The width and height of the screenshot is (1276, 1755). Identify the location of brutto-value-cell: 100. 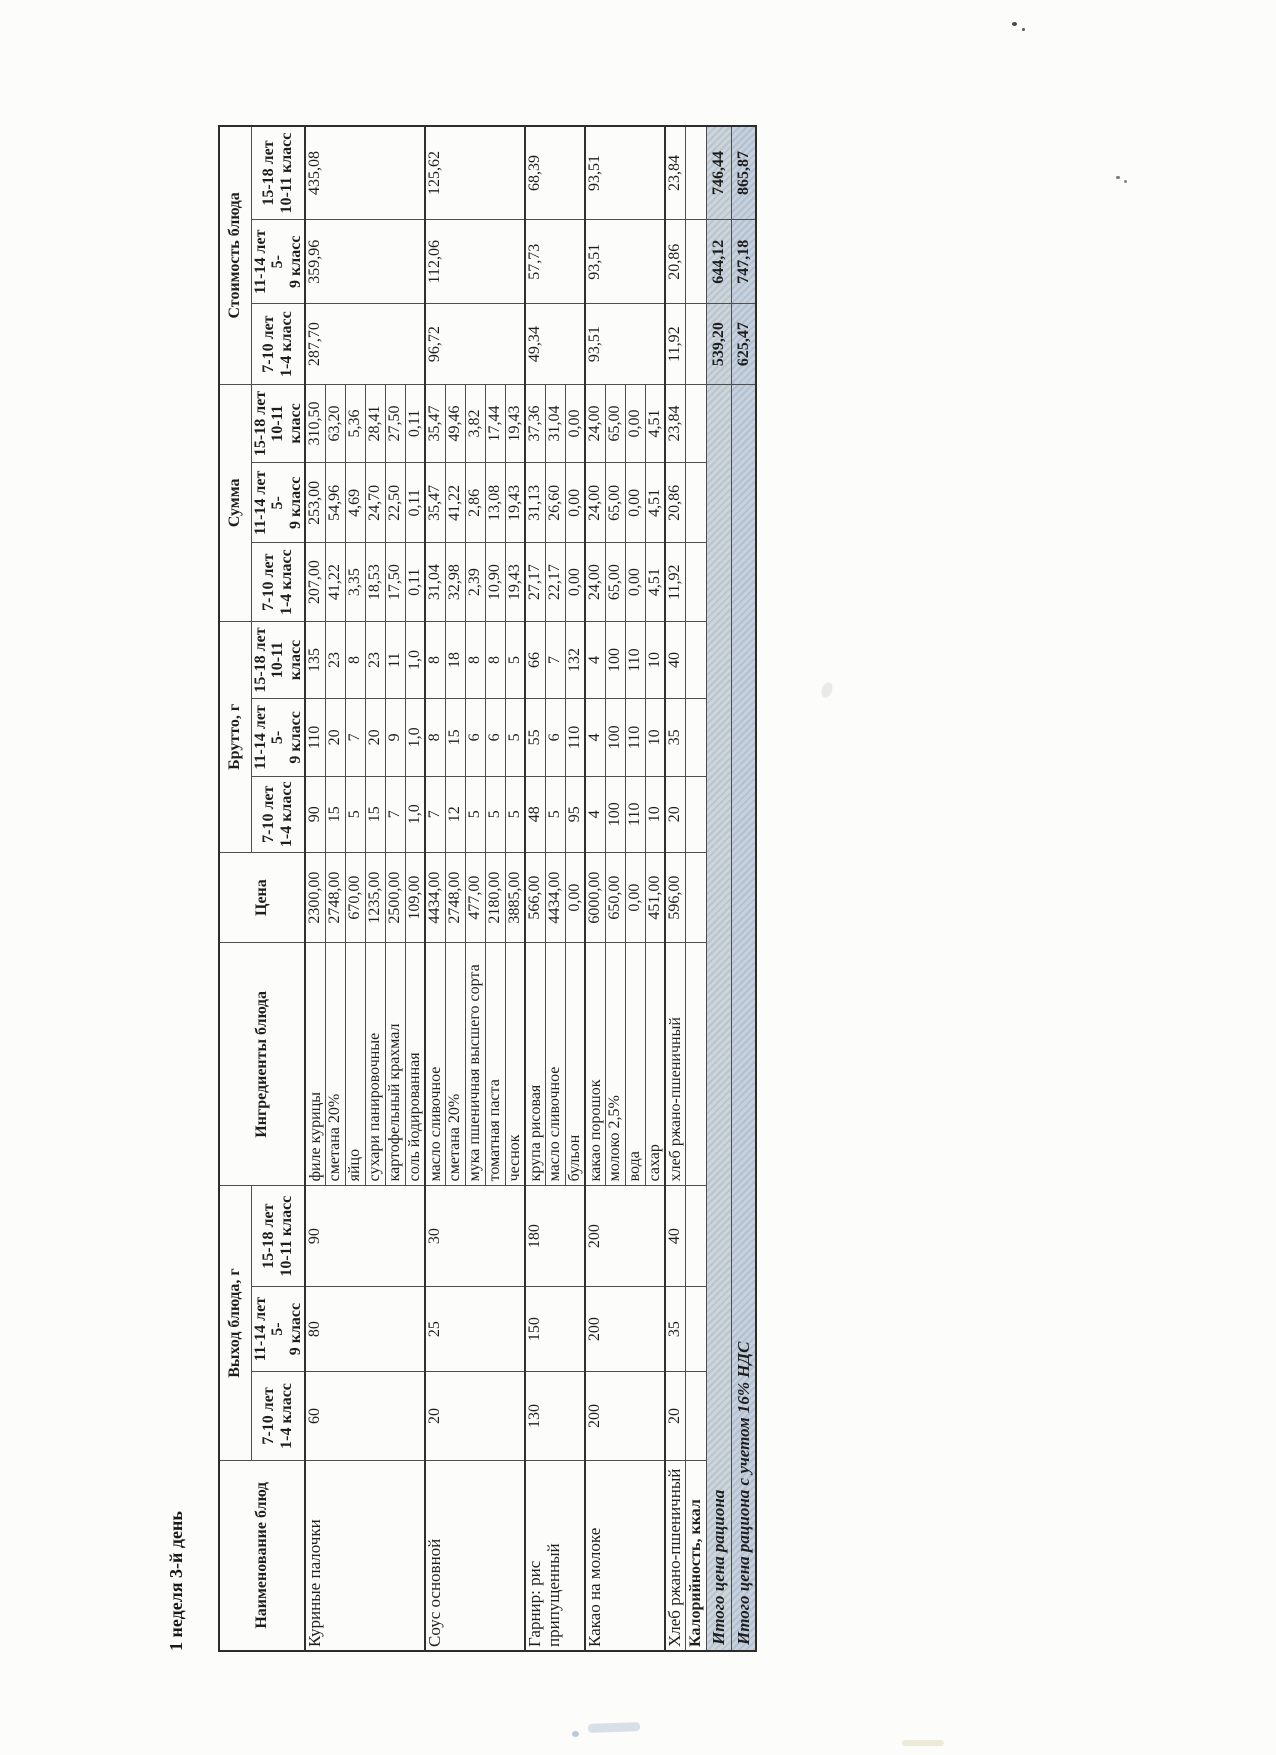
(615, 660).